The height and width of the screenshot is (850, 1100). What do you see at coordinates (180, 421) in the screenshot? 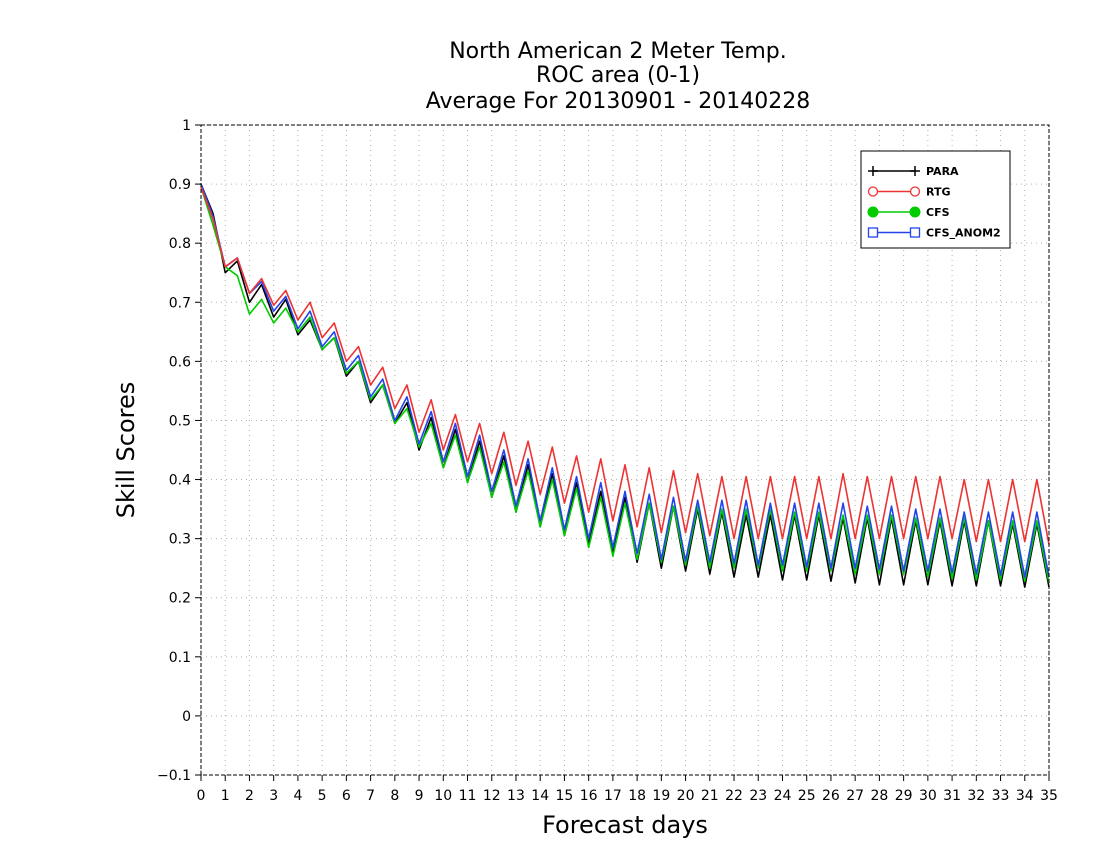
I see `y-tick-label: 0.5` at bounding box center [180, 421].